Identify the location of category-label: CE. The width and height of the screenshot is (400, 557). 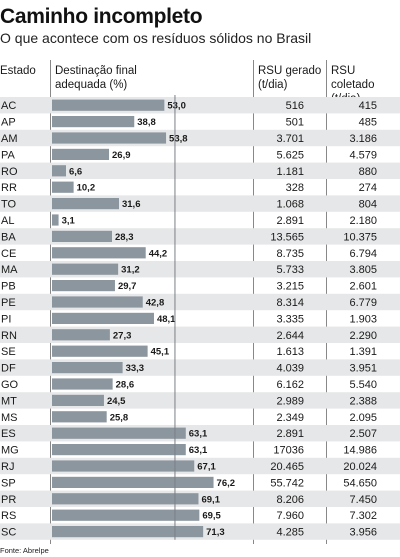
(8, 254).